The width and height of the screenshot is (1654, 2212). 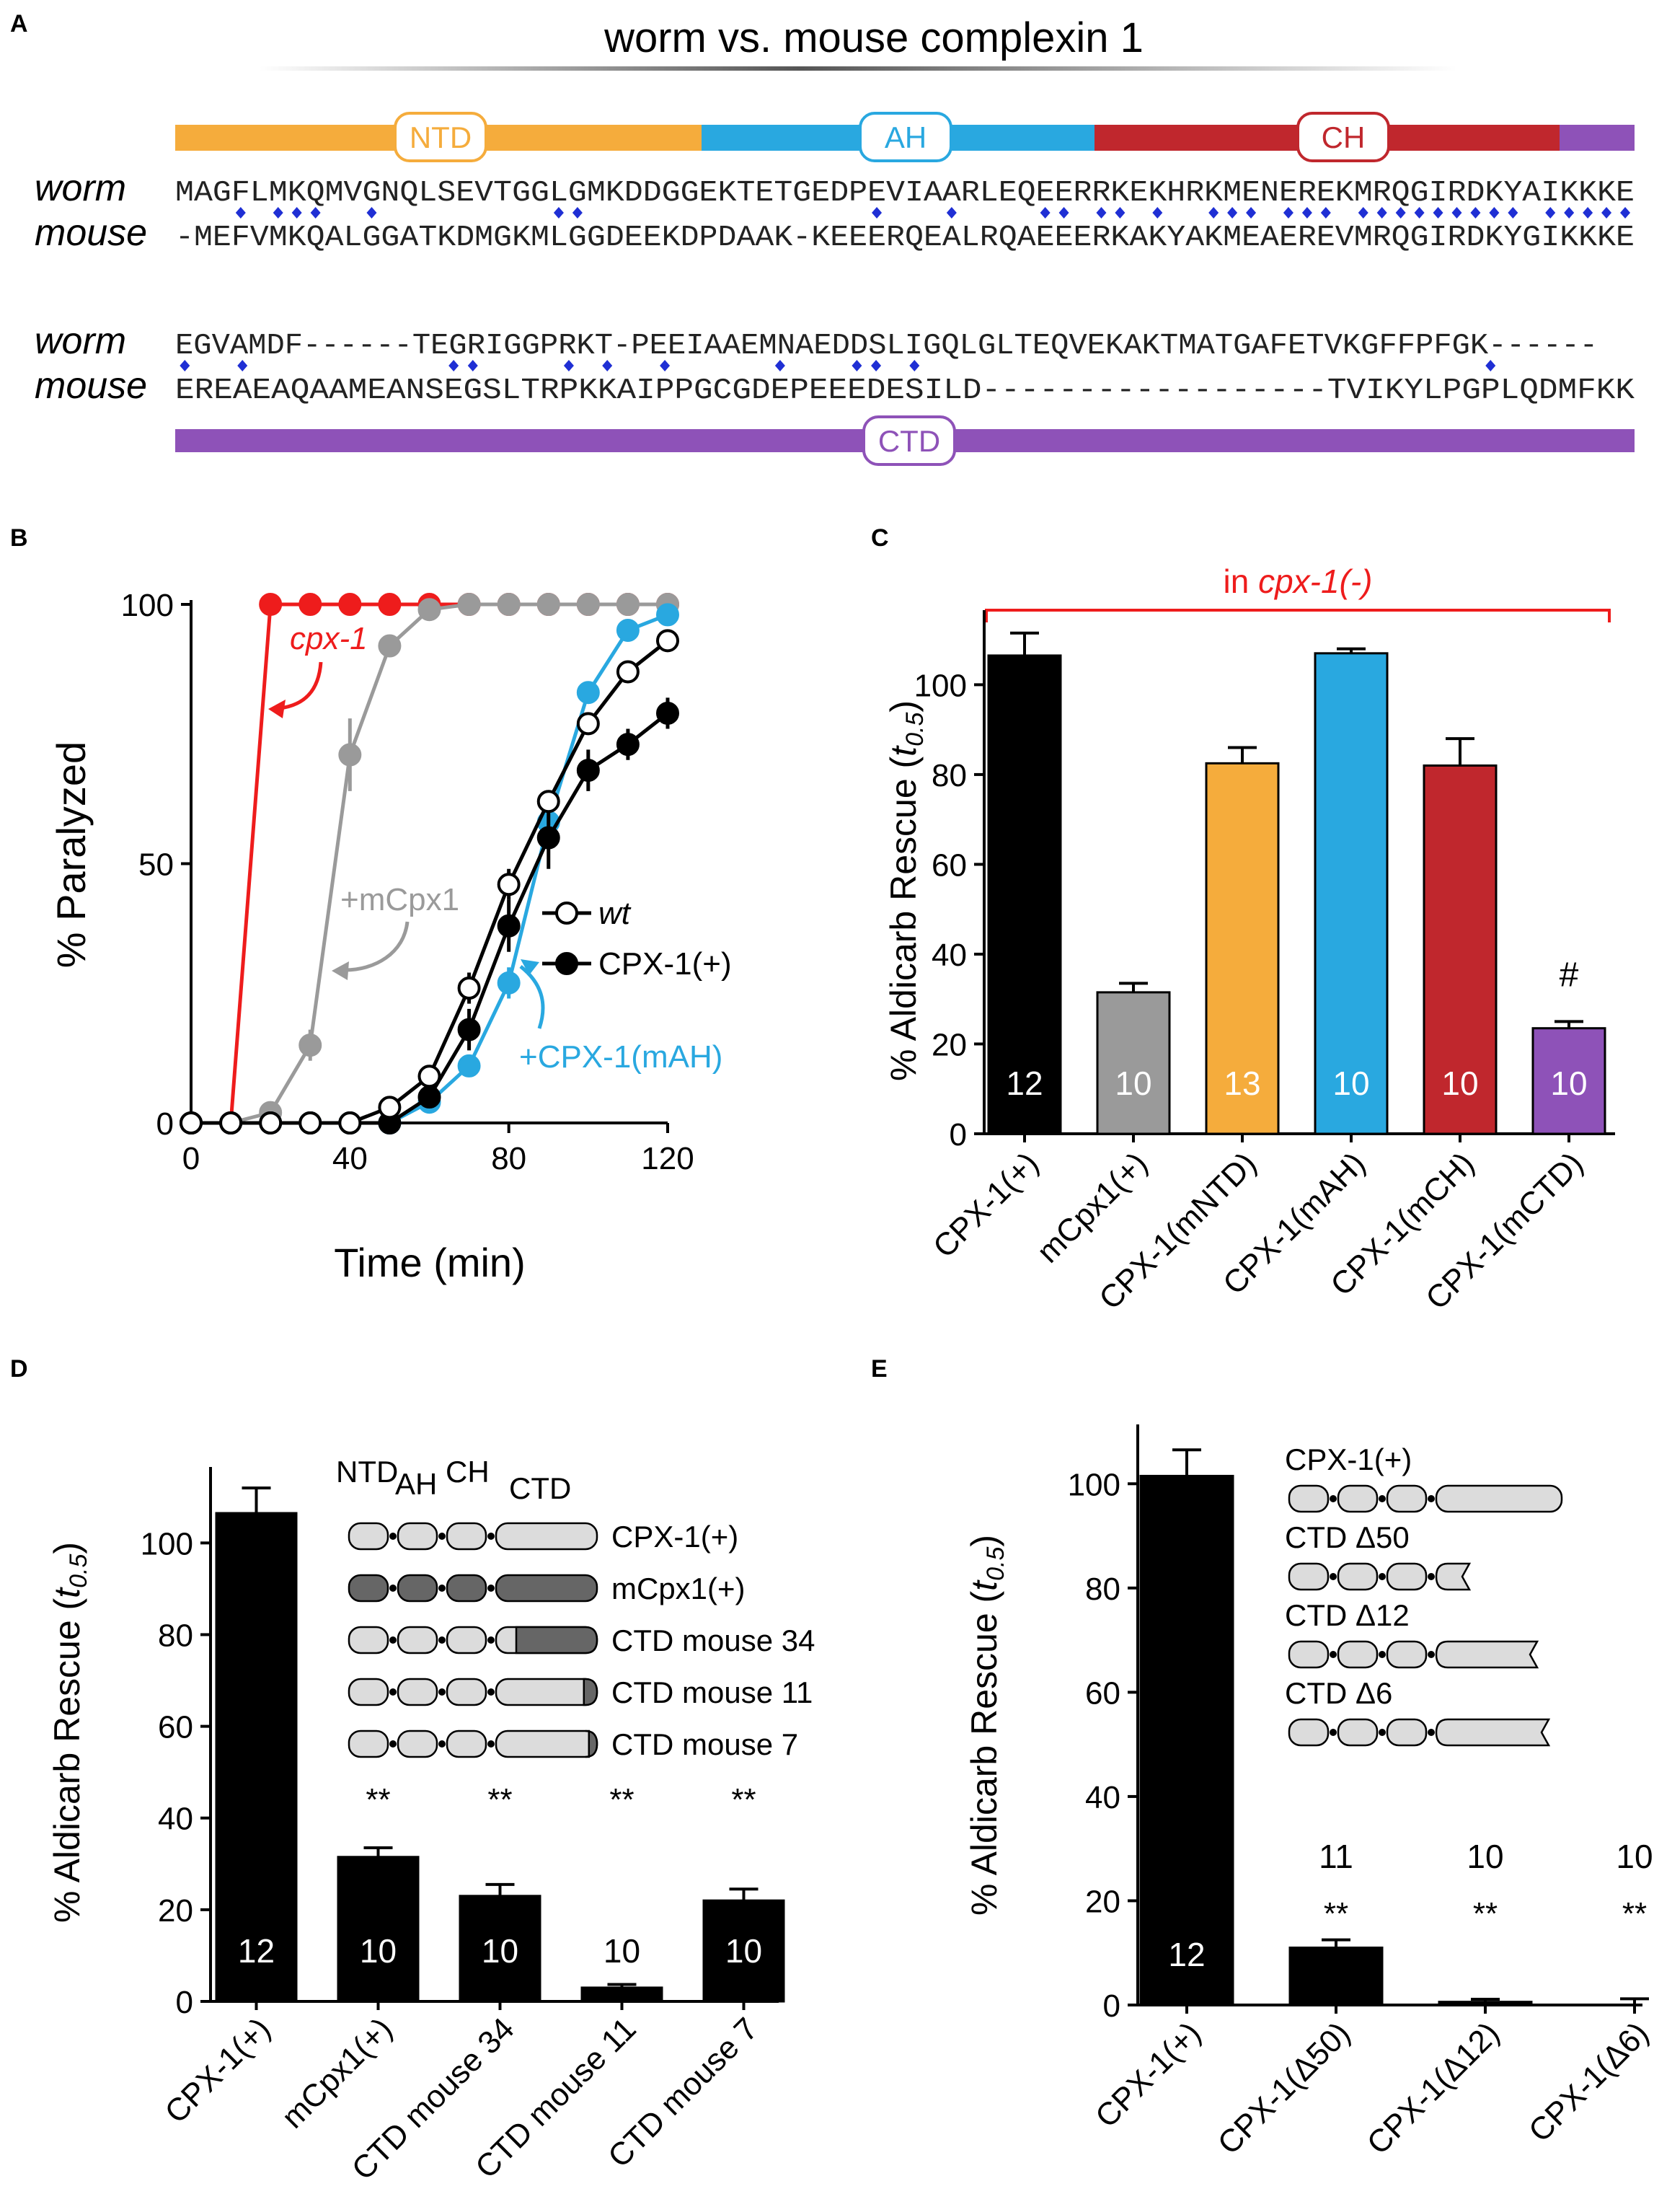 What do you see at coordinates (81, 341) in the screenshot?
I see `block2-worm-label: worm` at bounding box center [81, 341].